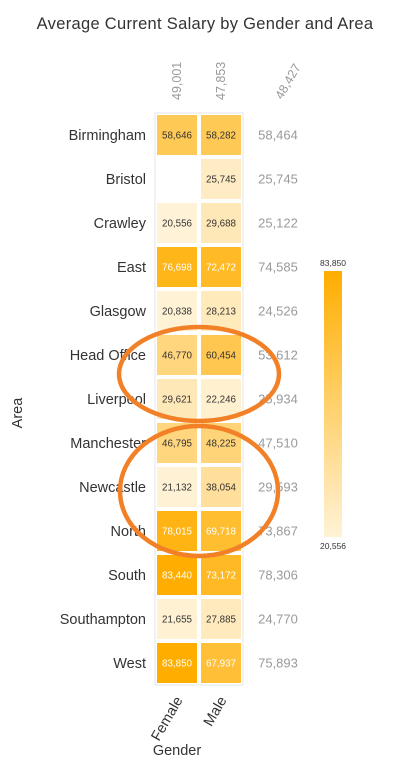 The height and width of the screenshot is (770, 403). What do you see at coordinates (131, 268) in the screenshot?
I see `row-label-east: East` at bounding box center [131, 268].